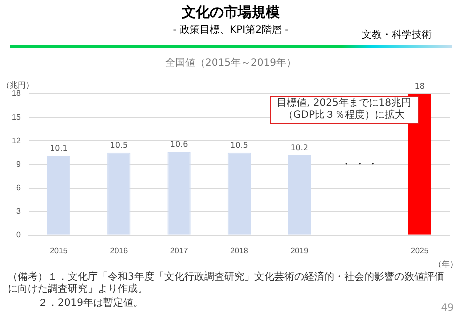 This screenshot has width=462, height=320. Describe the element at coordinates (17, 93) in the screenshot. I see `y-tick-label: 18` at that location.